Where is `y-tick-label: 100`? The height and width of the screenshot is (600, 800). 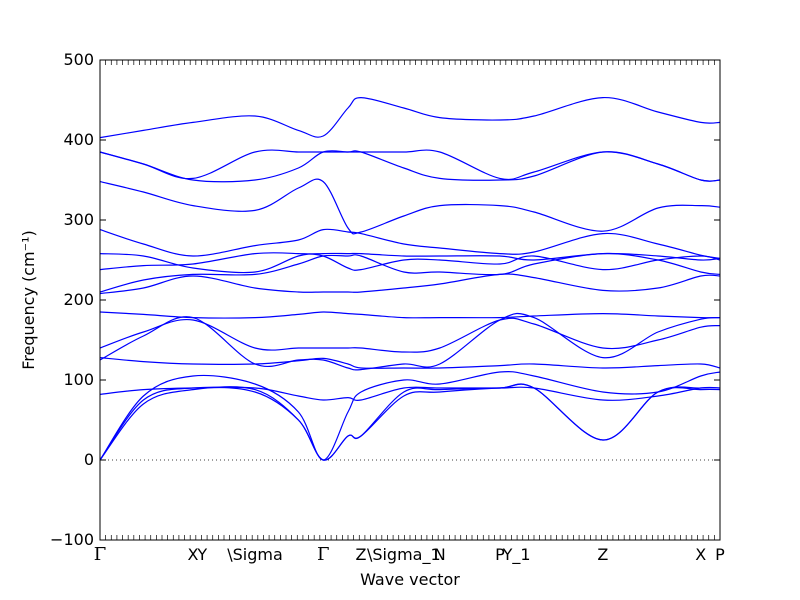
y-tick-label: 100 is located at coordinates (78, 379).